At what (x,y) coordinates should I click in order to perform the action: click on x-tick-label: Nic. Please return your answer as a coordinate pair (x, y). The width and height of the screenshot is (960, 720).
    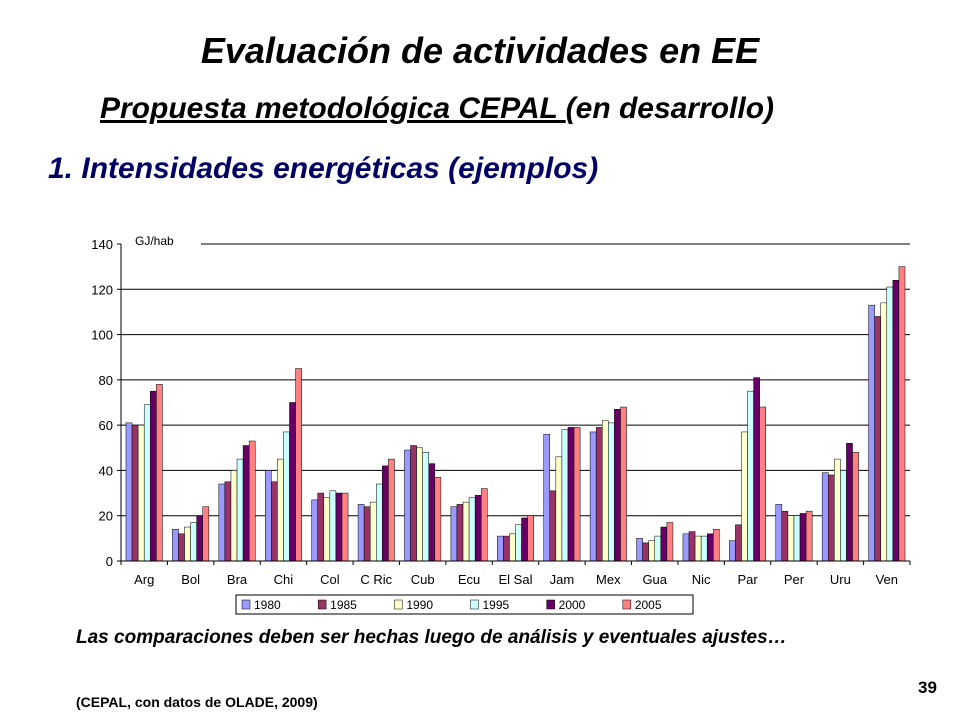
    Looking at the image, I should click on (701, 579).